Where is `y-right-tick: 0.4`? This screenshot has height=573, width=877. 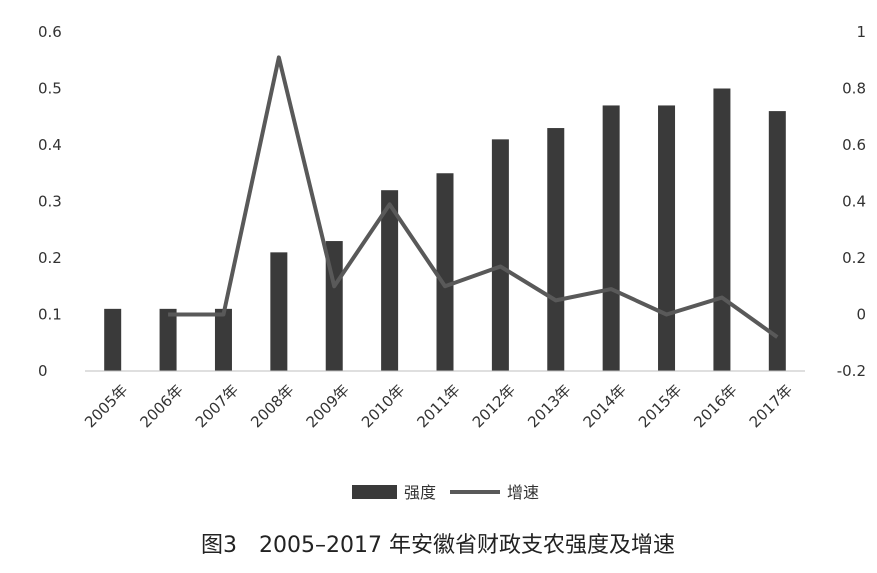 y-right-tick: 0.4 is located at coordinates (854, 202).